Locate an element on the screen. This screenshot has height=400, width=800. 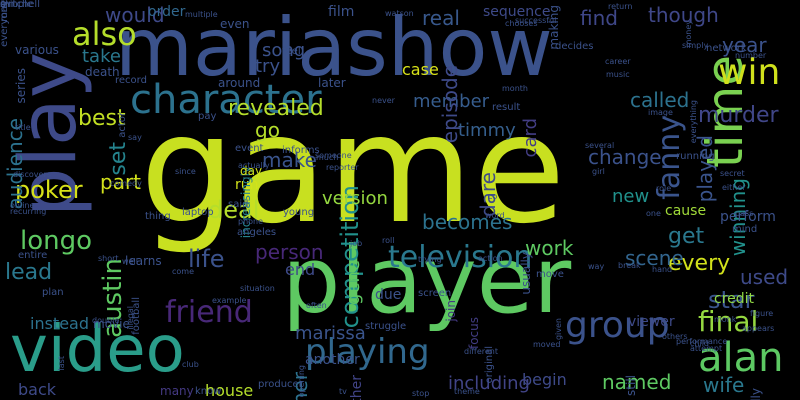
word: said is located at coordinates (238, 204).